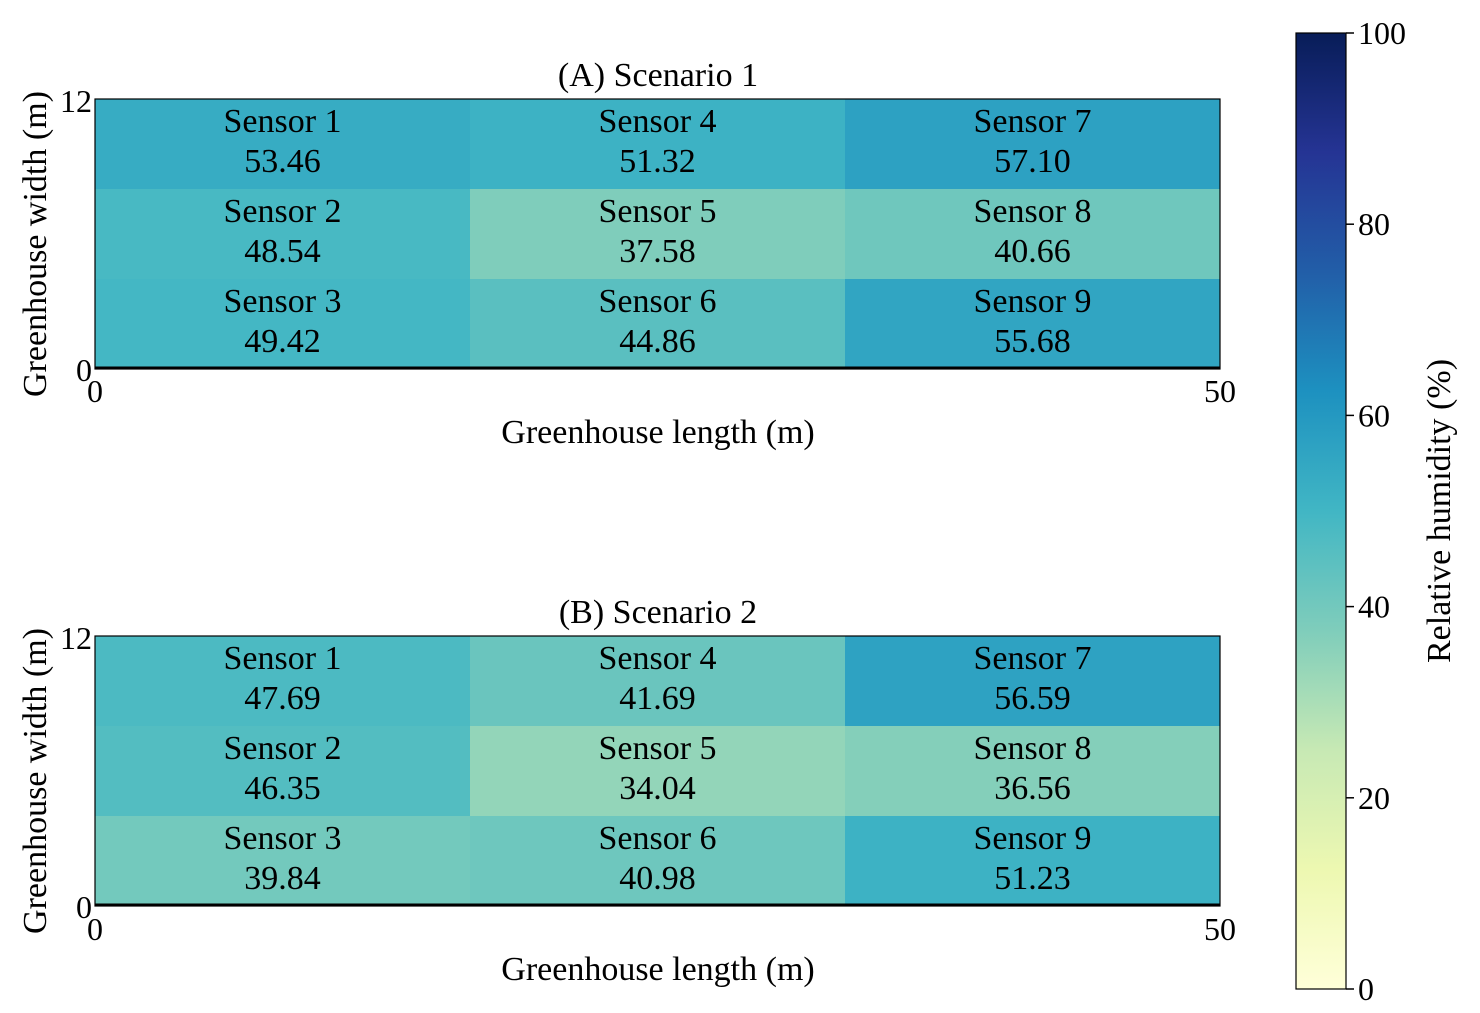 This screenshot has width=1480, height=1013. Describe the element at coordinates (658, 75) in the screenshot. I see `panel-title: (A) Scenario 1` at that location.